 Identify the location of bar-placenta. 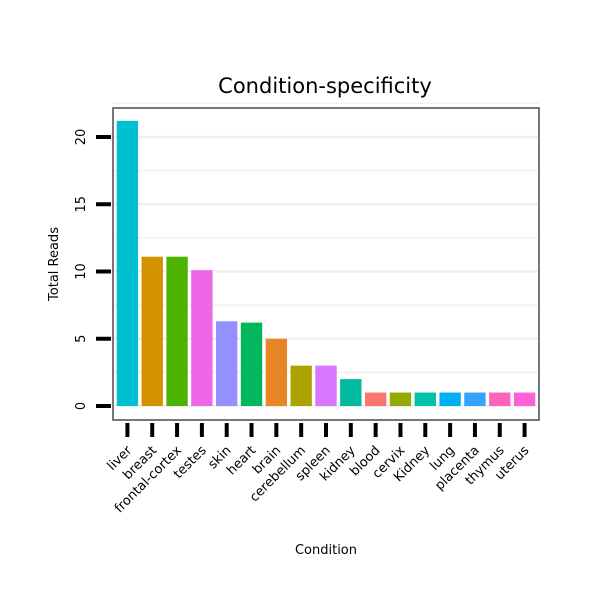
(475, 399).